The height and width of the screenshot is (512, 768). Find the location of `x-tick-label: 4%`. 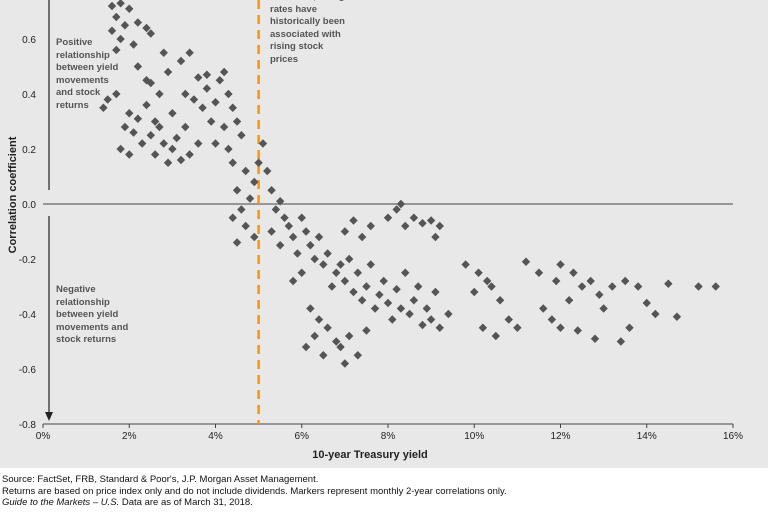

x-tick-label: 4% is located at coordinates (215, 436).